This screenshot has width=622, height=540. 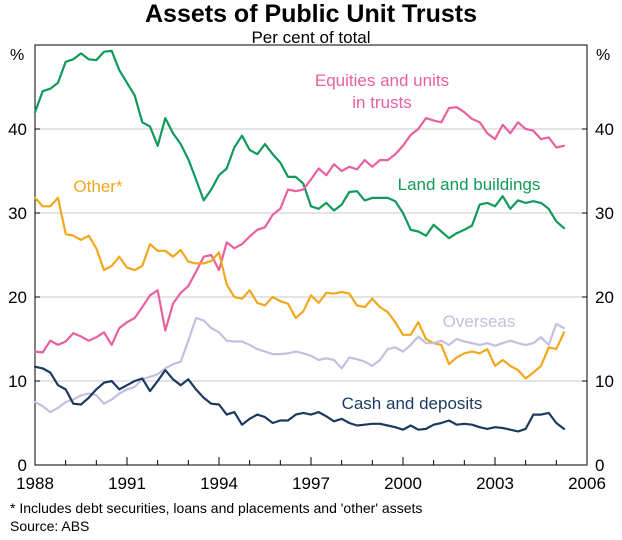 What do you see at coordinates (604, 213) in the screenshot?
I see `y-tick-label-right: 30` at bounding box center [604, 213].